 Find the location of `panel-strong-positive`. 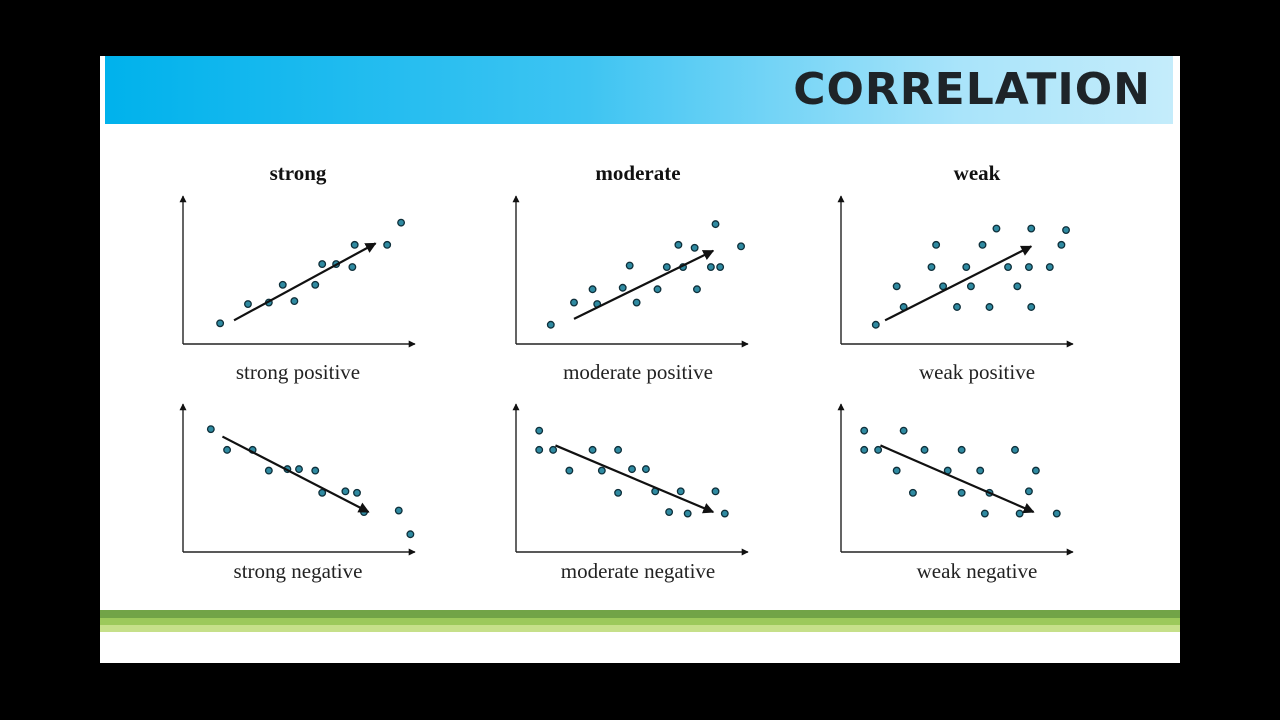

panel-strong-positive is located at coordinates (297, 271).